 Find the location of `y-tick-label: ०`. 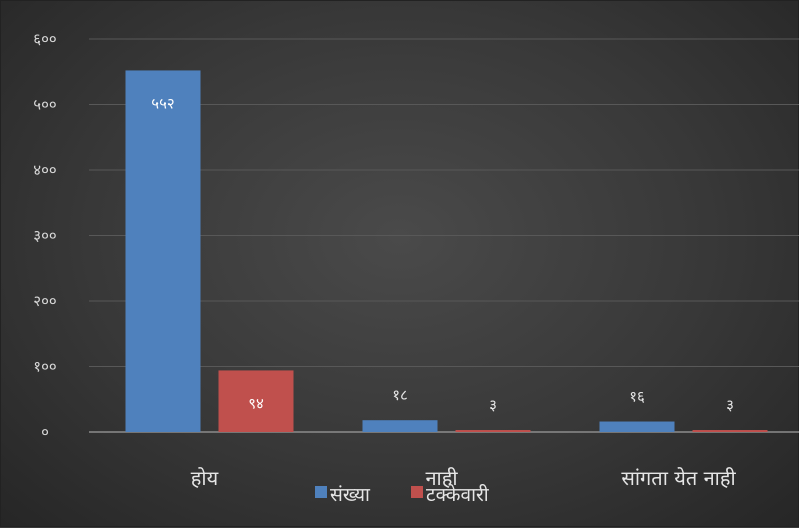

y-tick-label: ० is located at coordinates (45, 432).